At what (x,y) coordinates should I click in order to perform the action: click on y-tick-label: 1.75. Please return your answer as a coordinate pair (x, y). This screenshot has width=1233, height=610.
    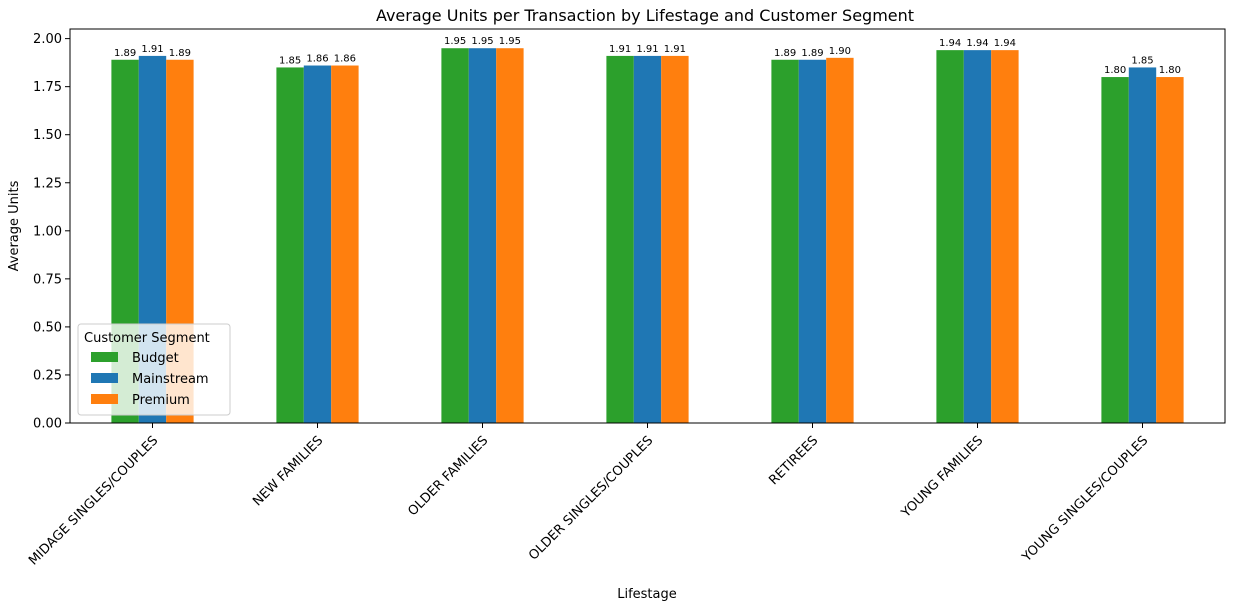
    Looking at the image, I should click on (47, 87).